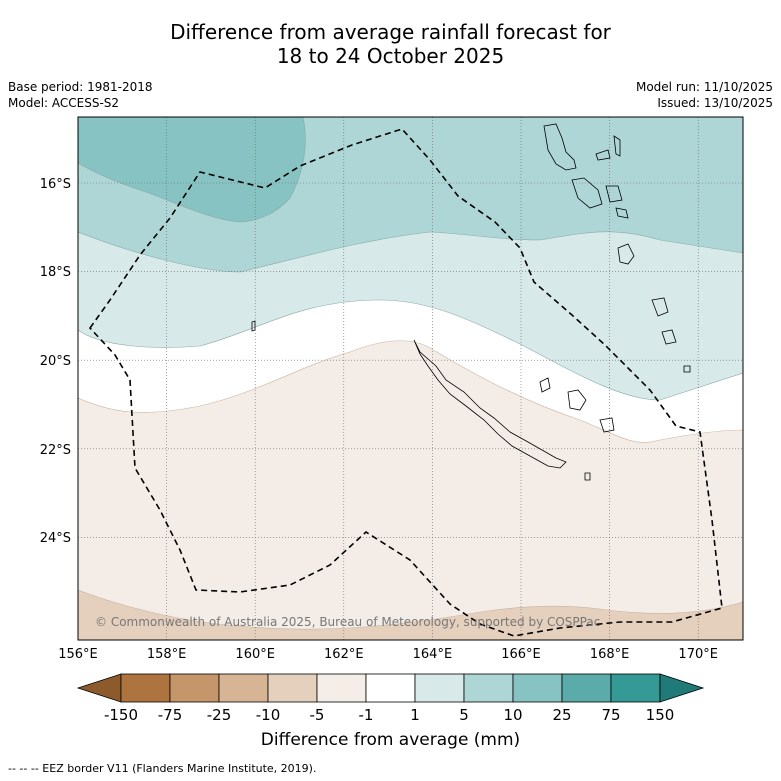  Describe the element at coordinates (698, 654) in the screenshot. I see `lon-label: 170°E` at that location.